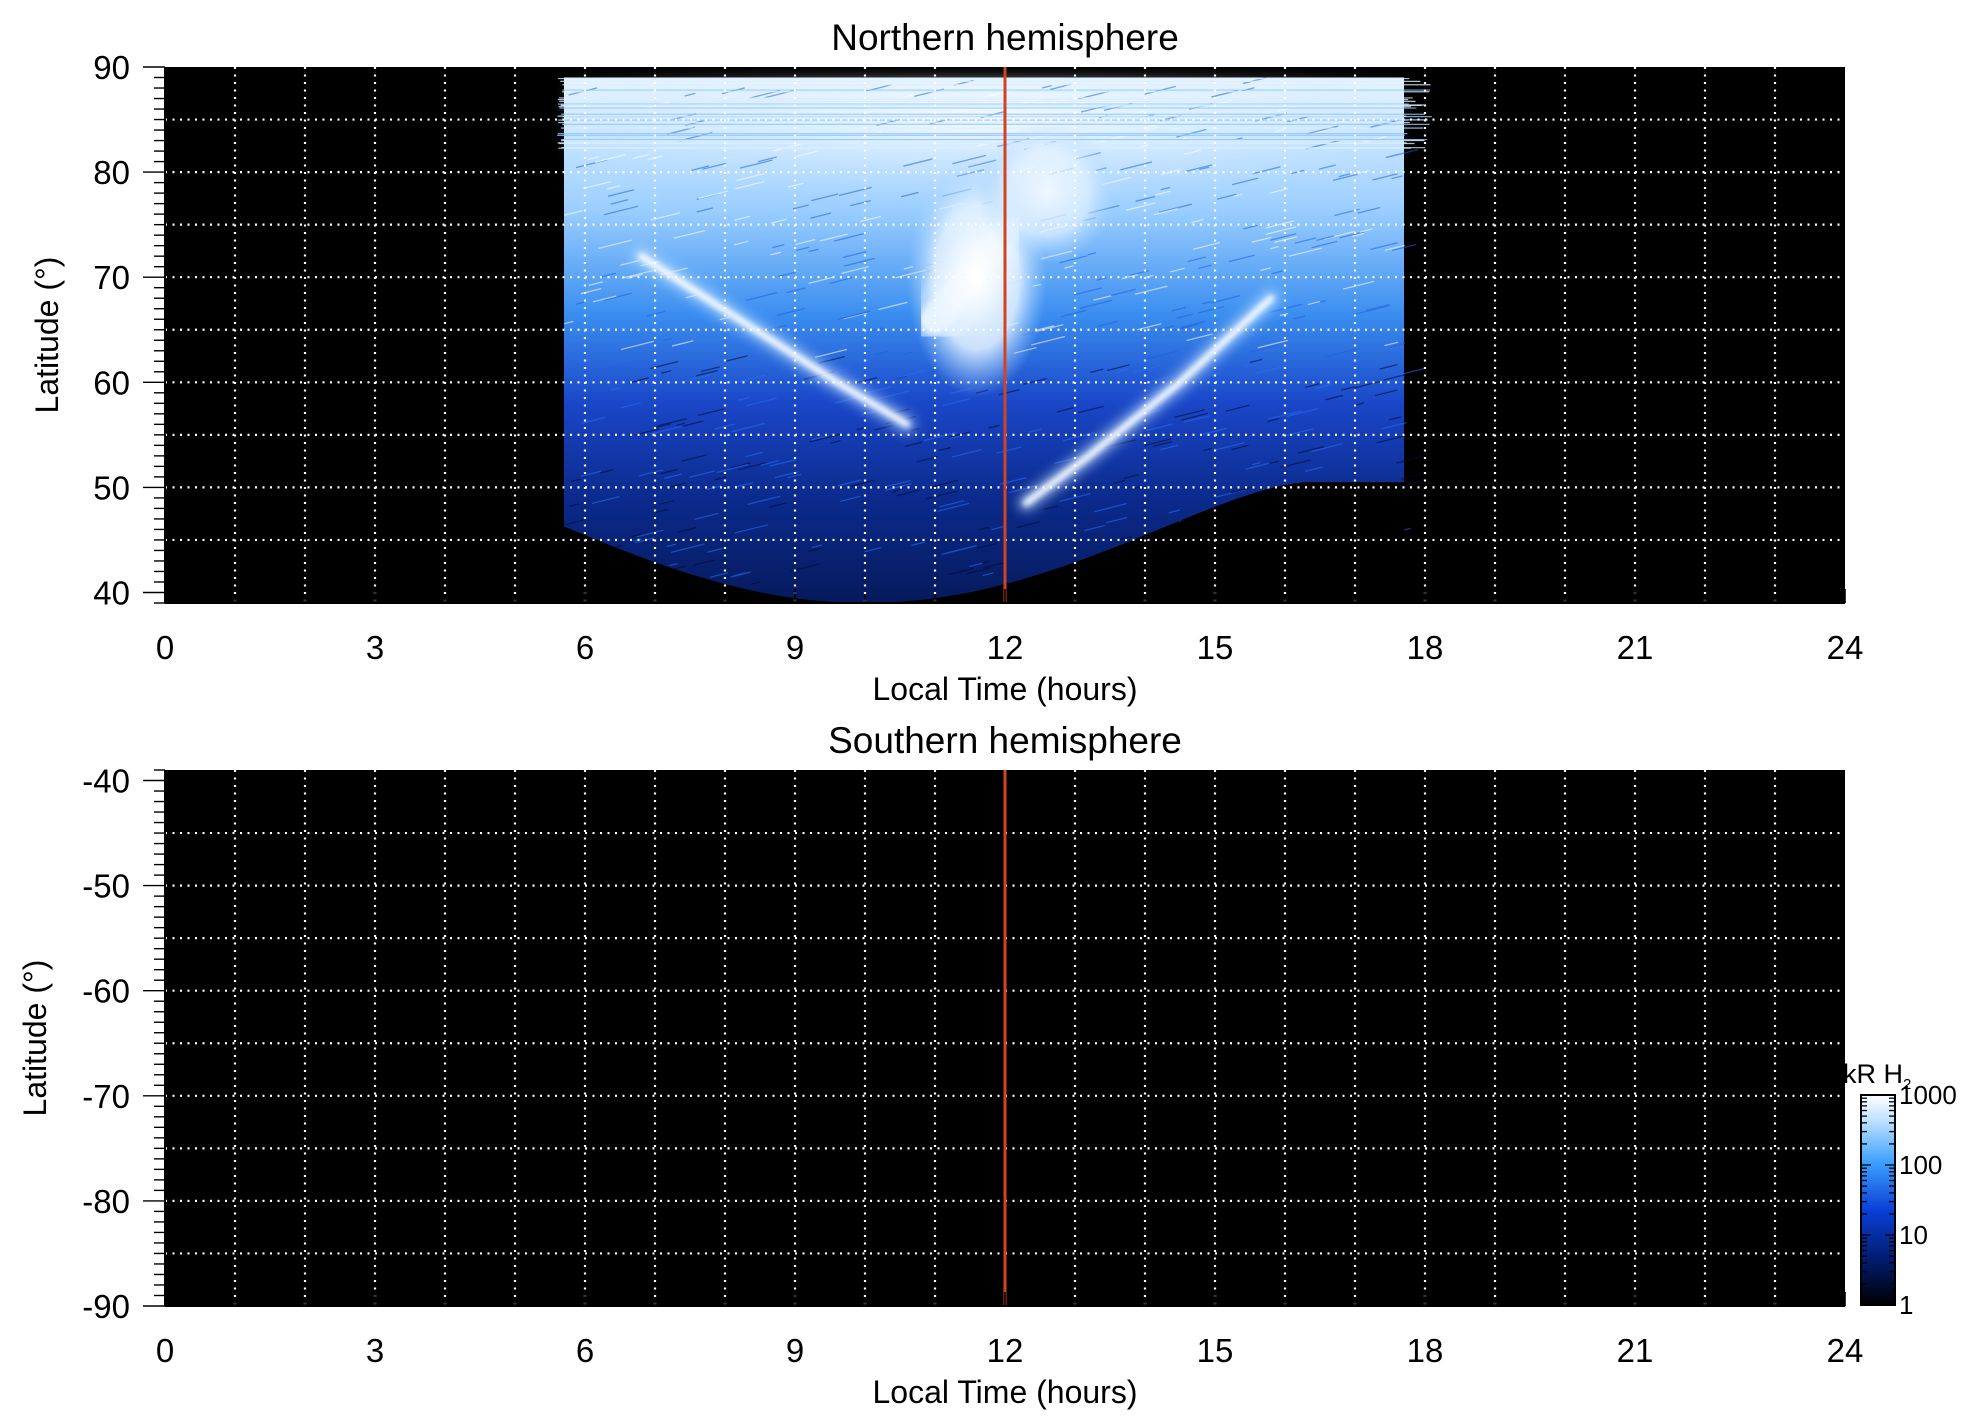 The image size is (1983, 1423). I want to click on y-tick-label: 90, so click(111, 67).